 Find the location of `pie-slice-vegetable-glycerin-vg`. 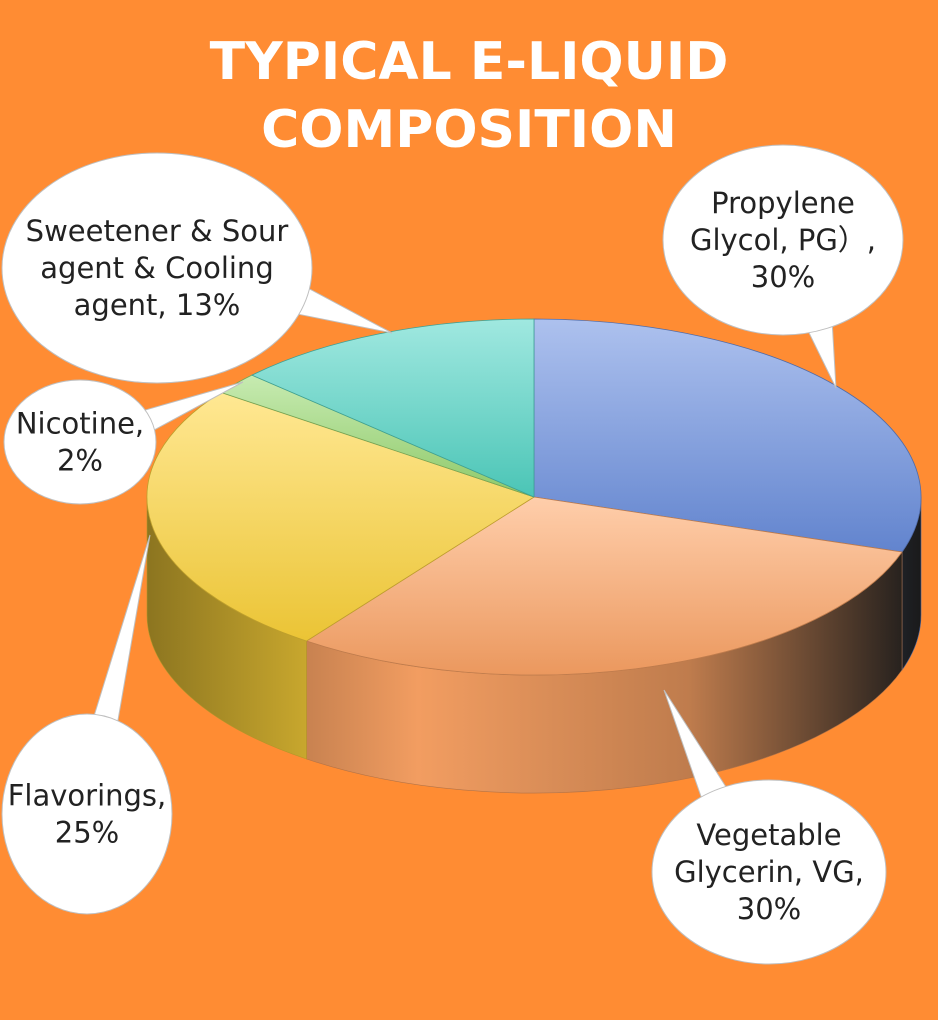

pie-slice-vegetable-glycerin-vg is located at coordinates (604, 586).